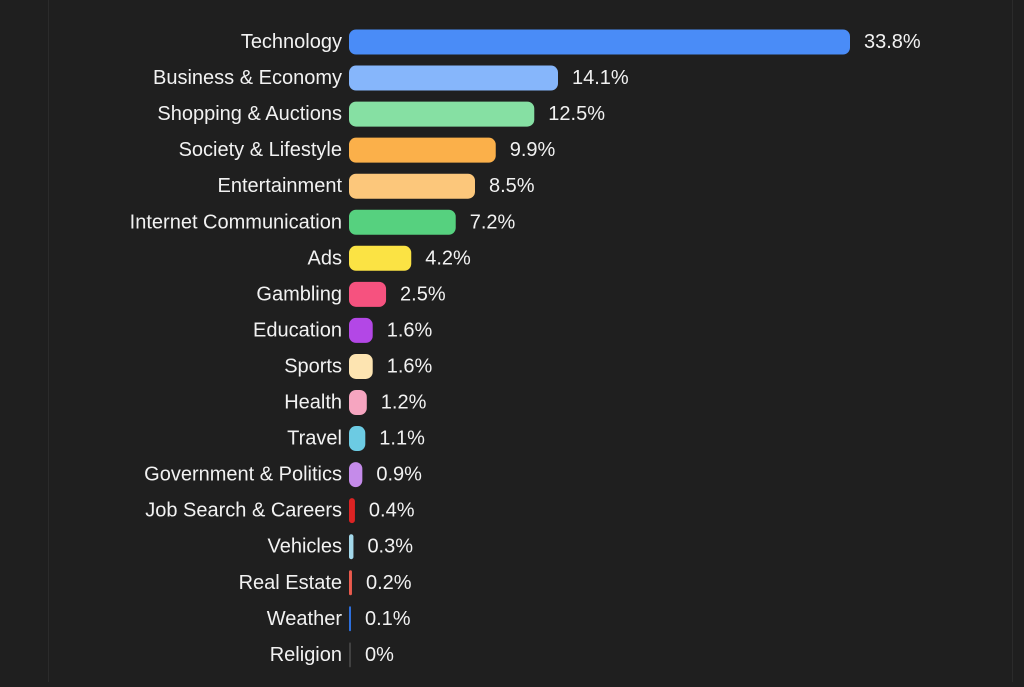 Image resolution: width=1024 pixels, height=687 pixels. What do you see at coordinates (379, 655) in the screenshot?
I see `value-label-religion: 0%` at bounding box center [379, 655].